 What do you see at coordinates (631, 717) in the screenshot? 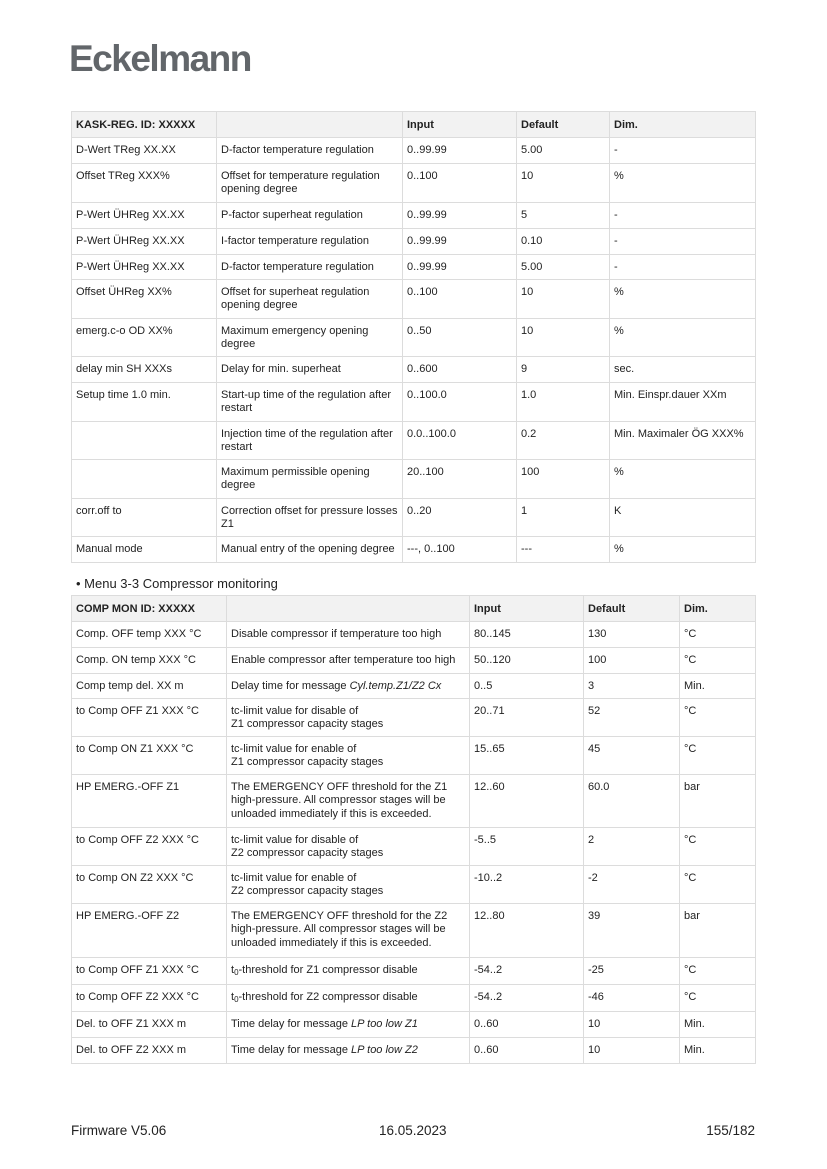
I see `default-cell: 52` at bounding box center [631, 717].